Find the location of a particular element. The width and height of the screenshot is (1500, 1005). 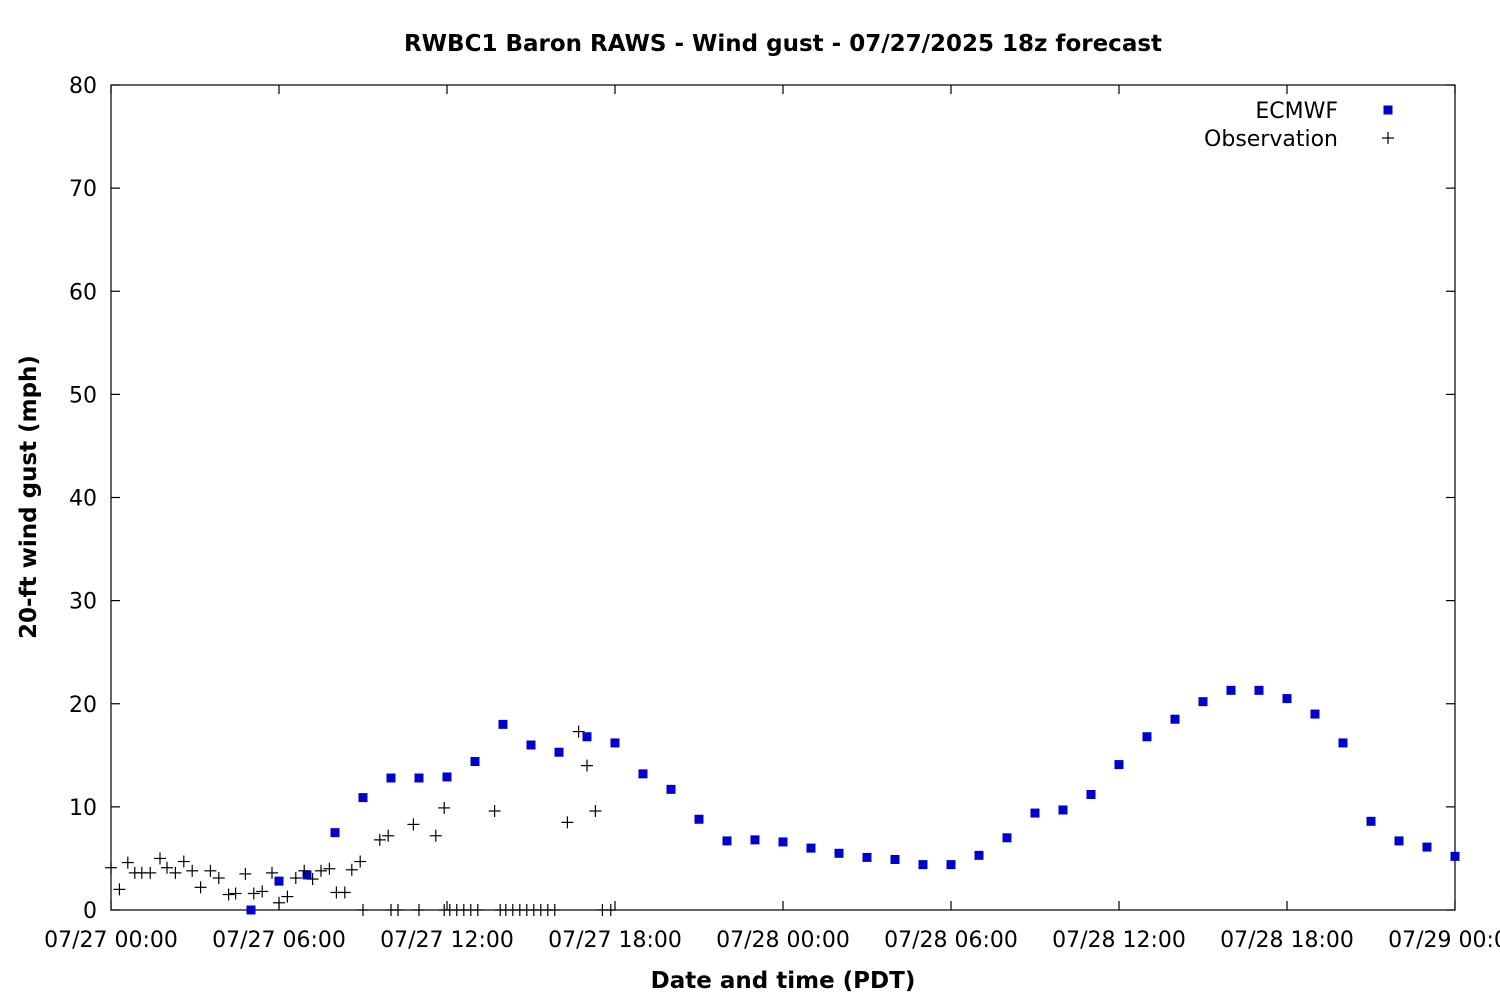

y-tick-label: 0 is located at coordinates (90, 911).